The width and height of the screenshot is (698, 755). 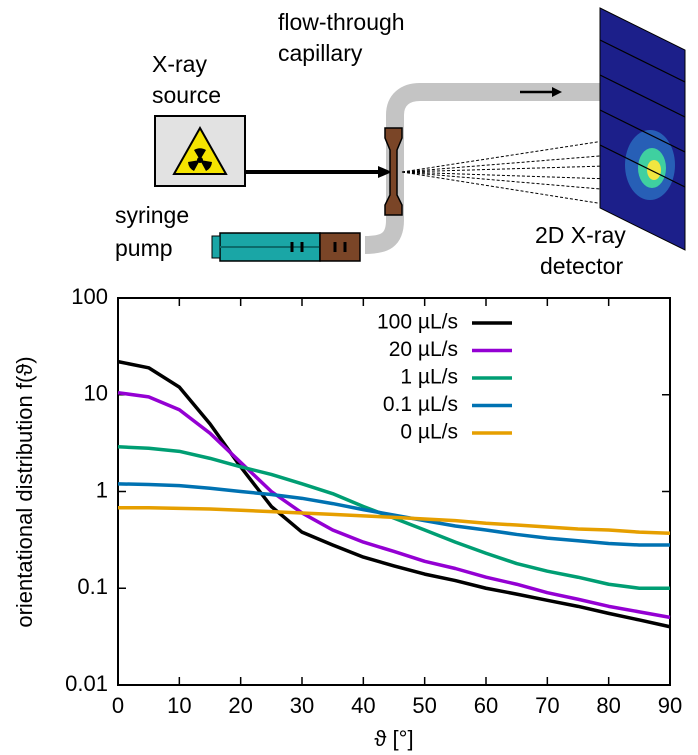 I want to click on y-tick-label: 1, so click(x=102, y=489).